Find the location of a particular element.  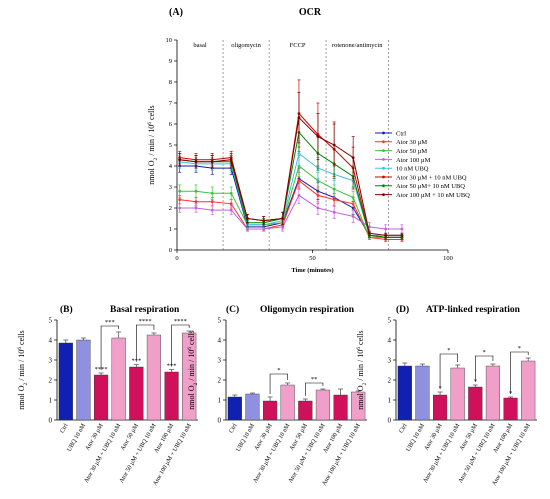

phase-label: basal is located at coordinates (200, 45).